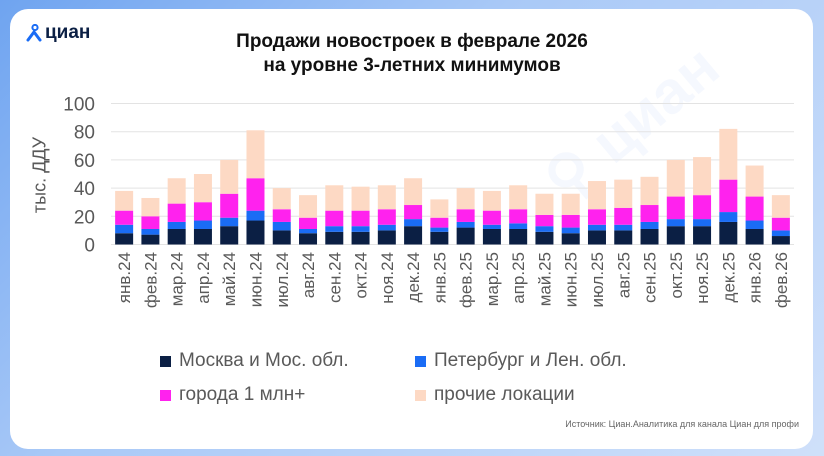 This screenshot has height=456, width=824. I want to click on y-tick-label: 60, so click(84, 161).